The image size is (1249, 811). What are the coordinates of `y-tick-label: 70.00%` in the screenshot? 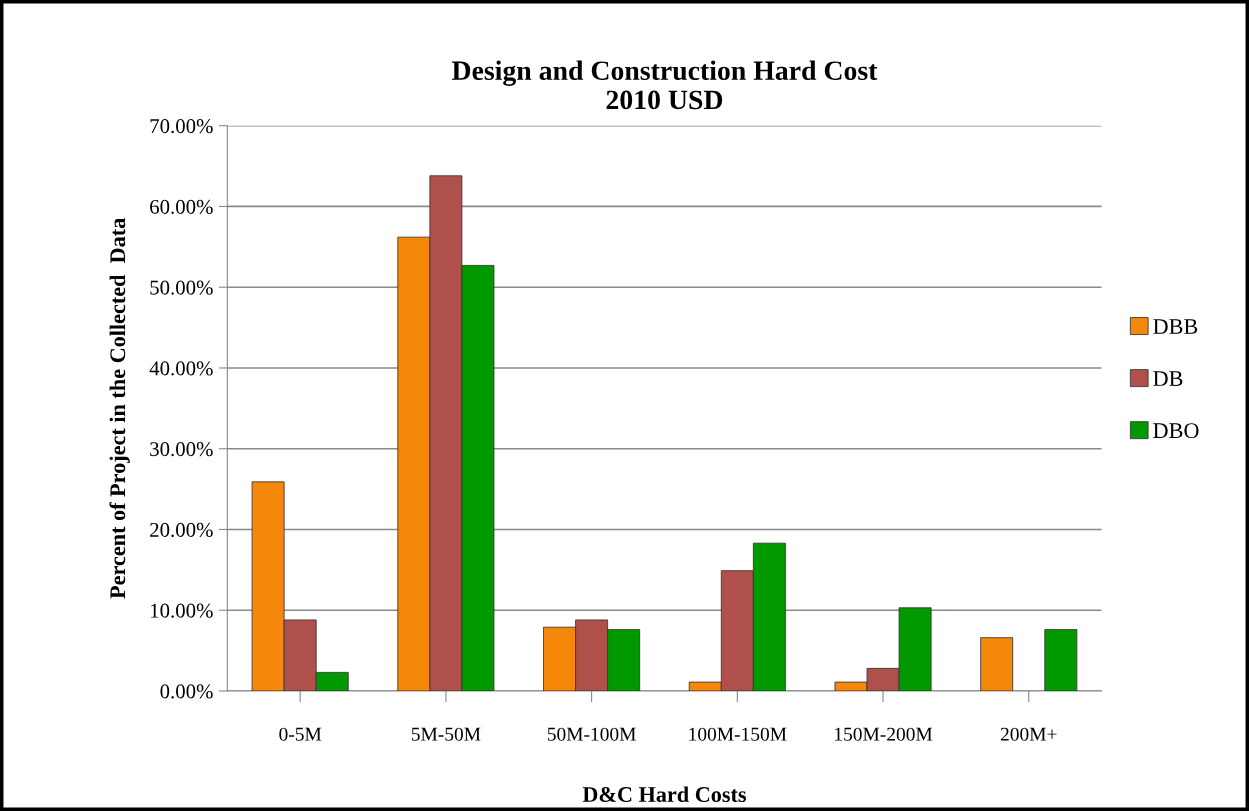 It's located at (181, 126).